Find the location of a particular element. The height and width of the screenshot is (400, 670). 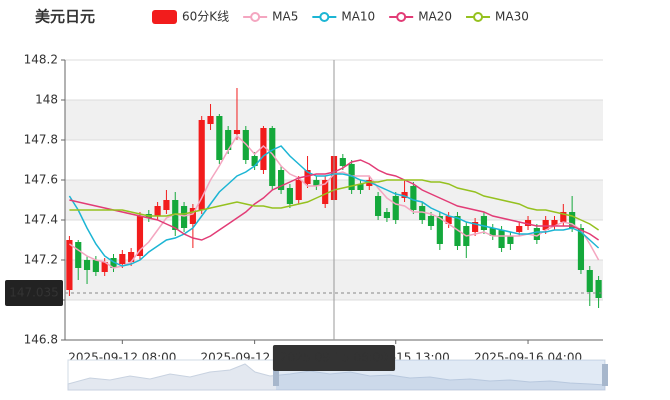

last-price-label: 147.035 is located at coordinates (34, 293).